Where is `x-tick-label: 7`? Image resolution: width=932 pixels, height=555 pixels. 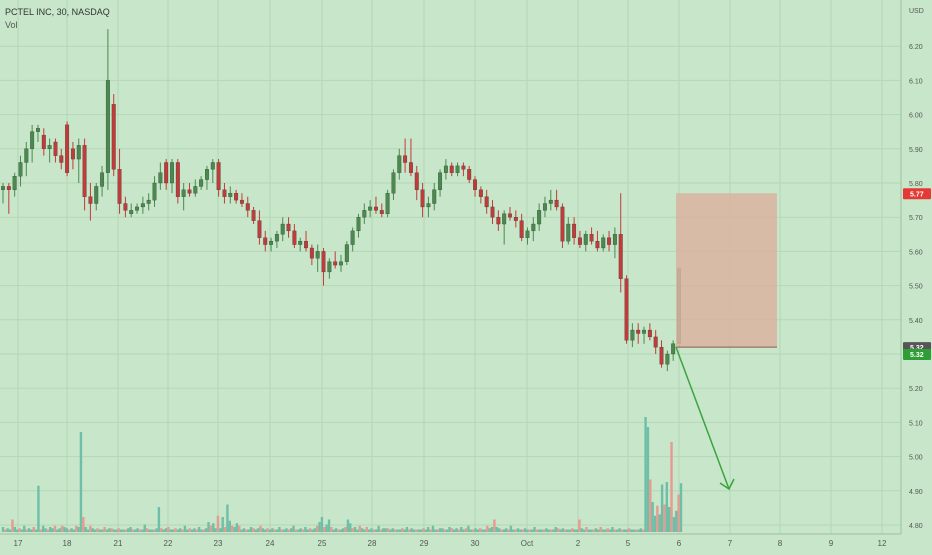 x-tick-label: 7 is located at coordinates (730, 543).